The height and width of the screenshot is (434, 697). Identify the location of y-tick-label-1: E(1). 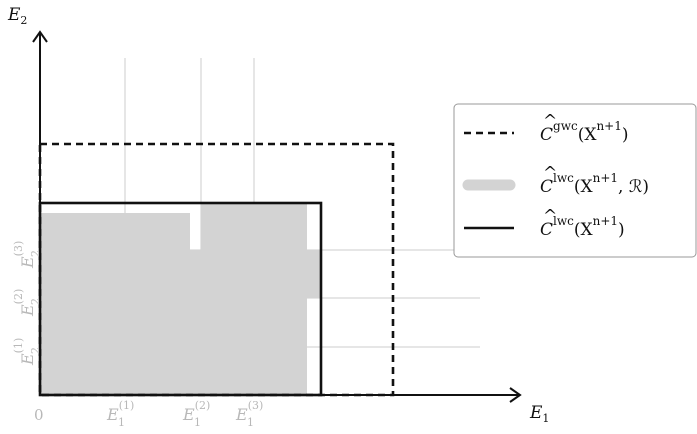
(24, 352).